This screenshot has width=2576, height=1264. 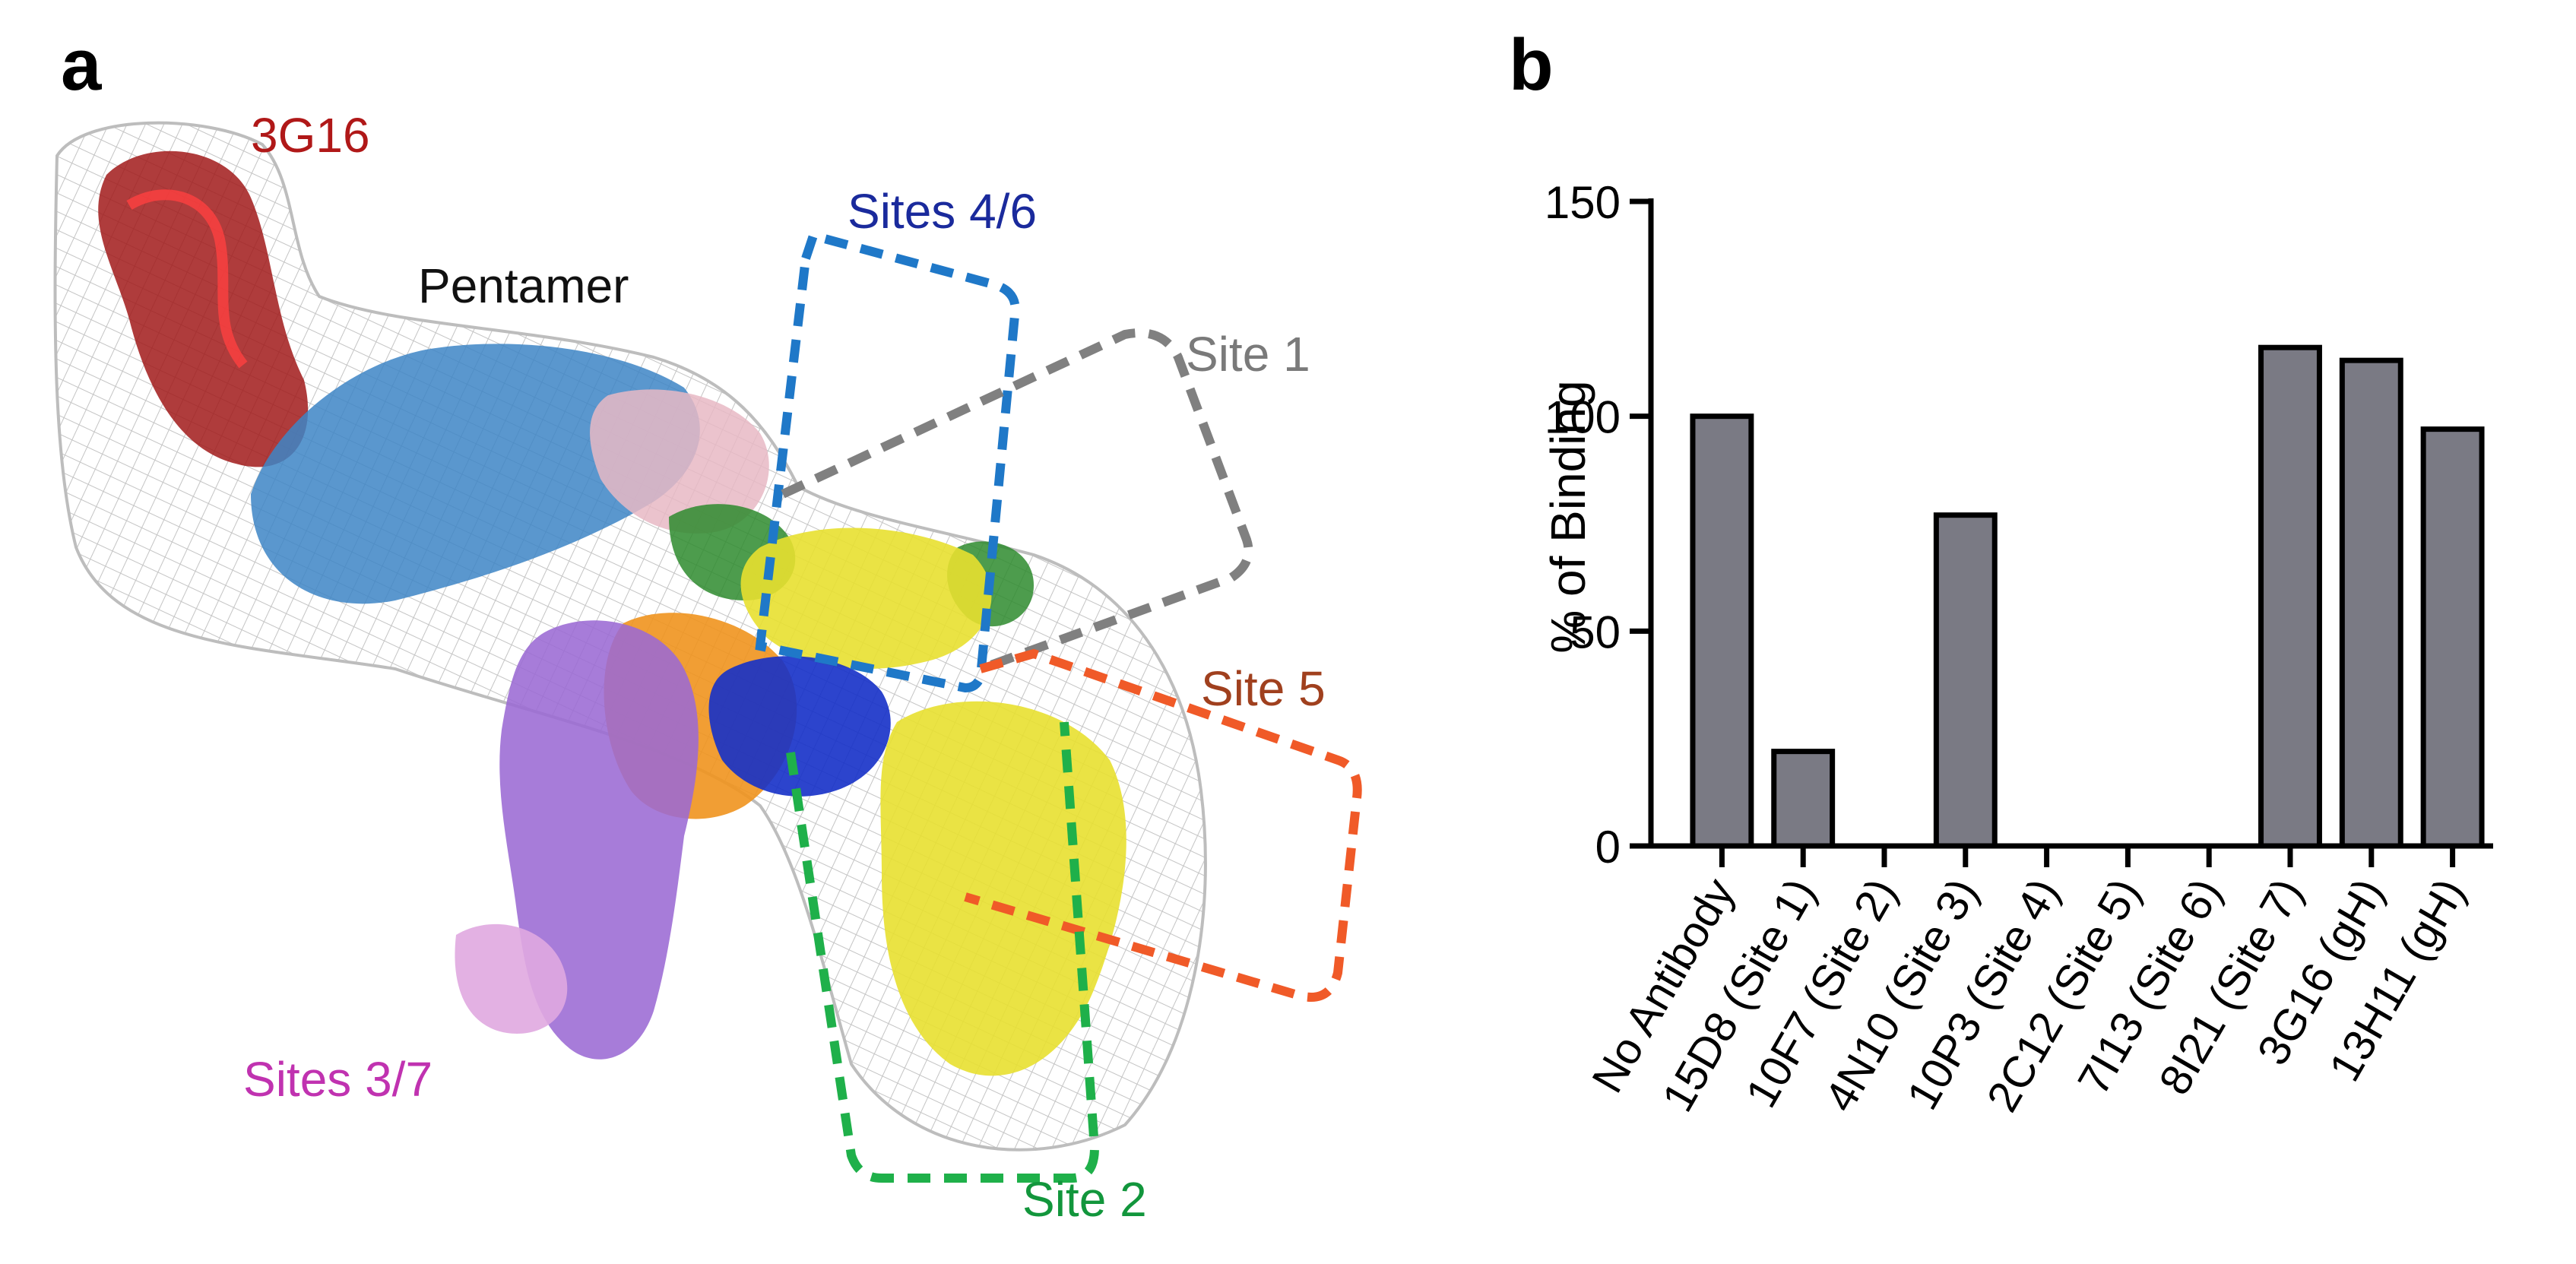 I want to click on sites-4-6-box, so click(x=887, y=461).